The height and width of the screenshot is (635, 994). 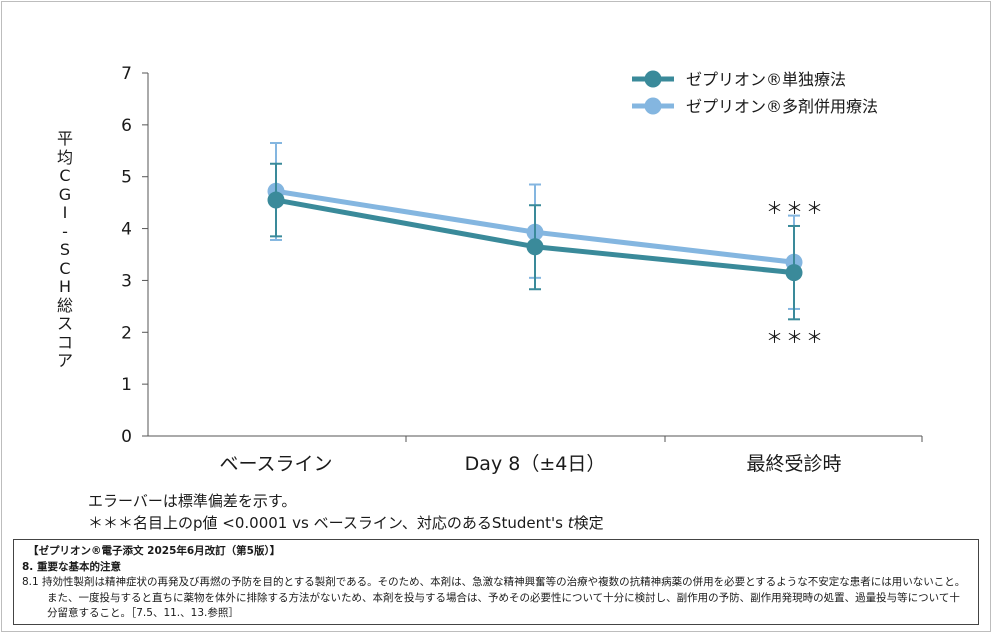 What do you see at coordinates (65, 194) in the screenshot?
I see `y-axis-label-char: G` at bounding box center [65, 194].